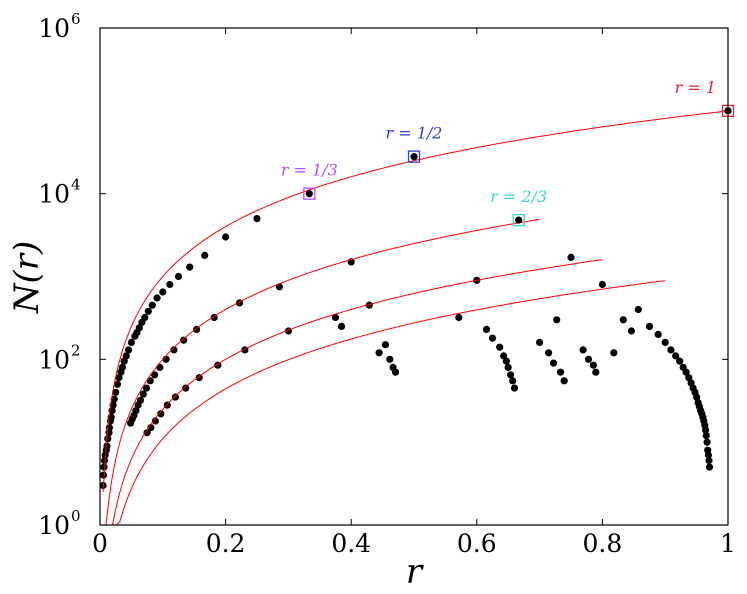 This screenshot has height=594, width=747. Describe the element at coordinates (27, 278) in the screenshot. I see `y-axis-label: N(r)` at that location.